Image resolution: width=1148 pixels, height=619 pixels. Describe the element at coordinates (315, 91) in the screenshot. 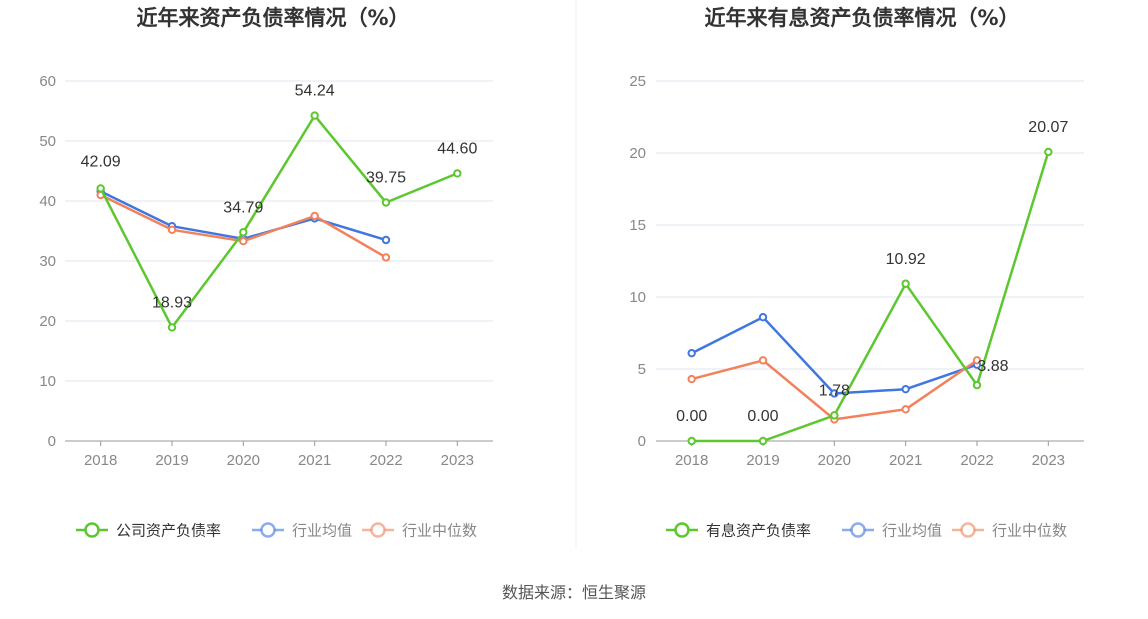

I see `left-data-label: 54.24` at that location.